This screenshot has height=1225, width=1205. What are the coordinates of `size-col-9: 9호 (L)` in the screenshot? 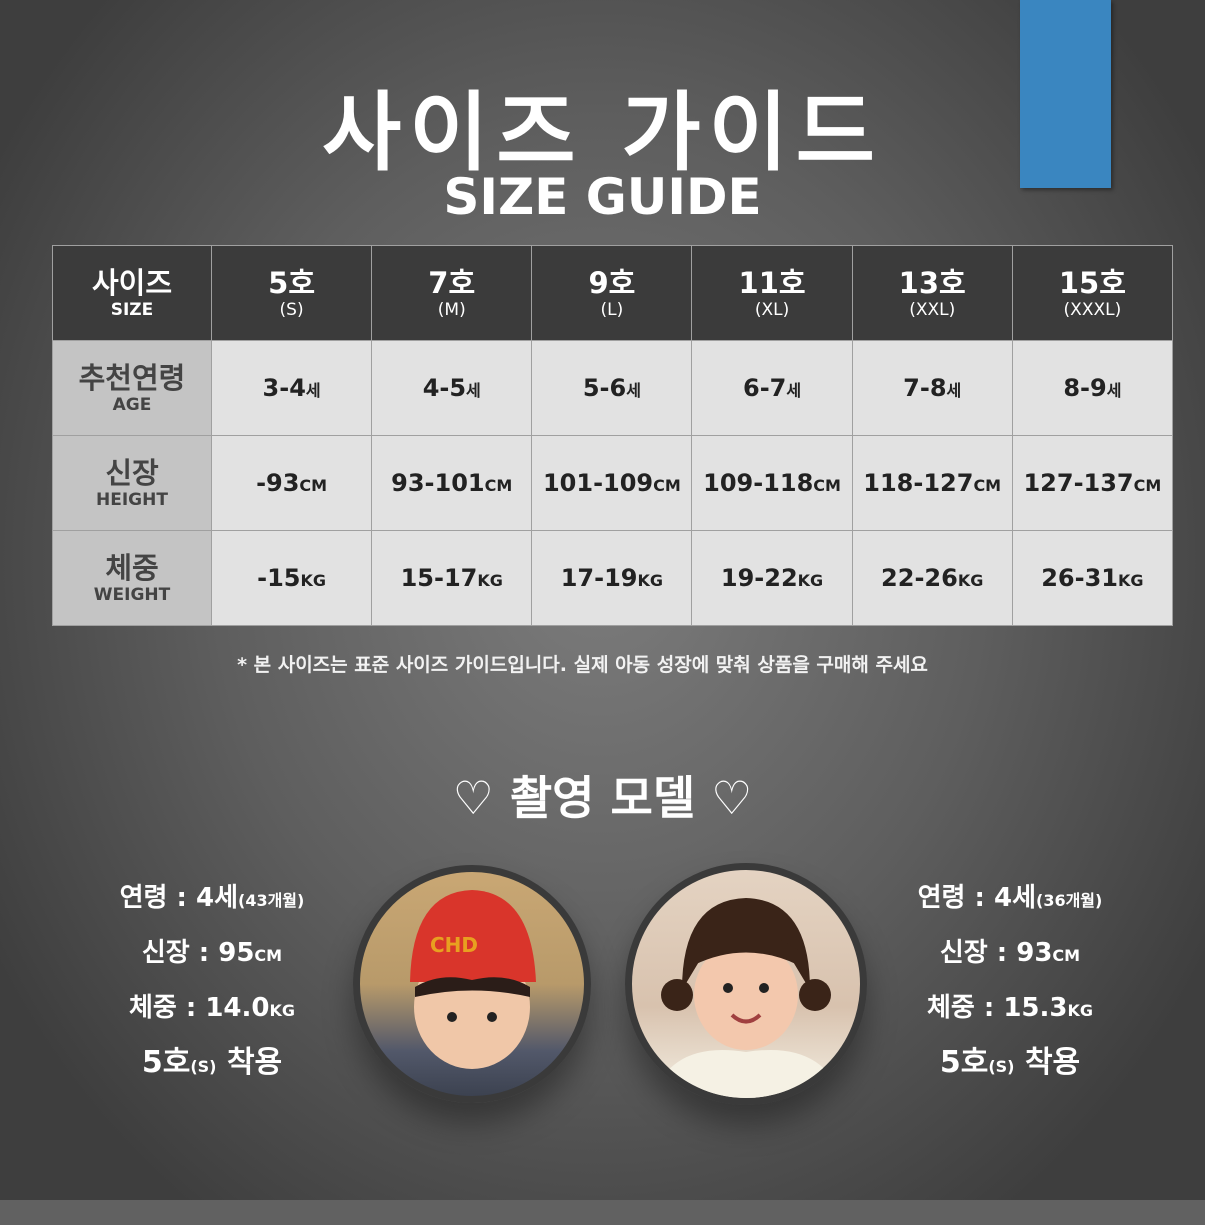 It's located at (612, 293).